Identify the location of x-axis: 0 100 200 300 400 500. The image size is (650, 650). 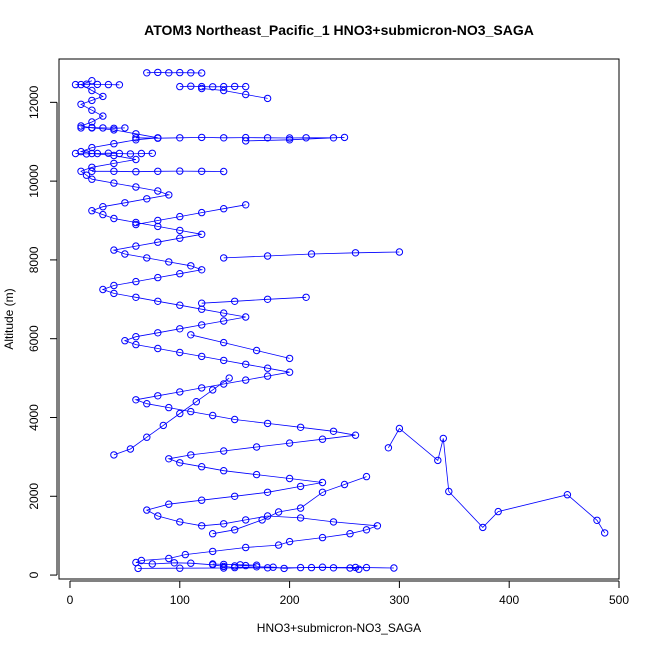
(348, 593).